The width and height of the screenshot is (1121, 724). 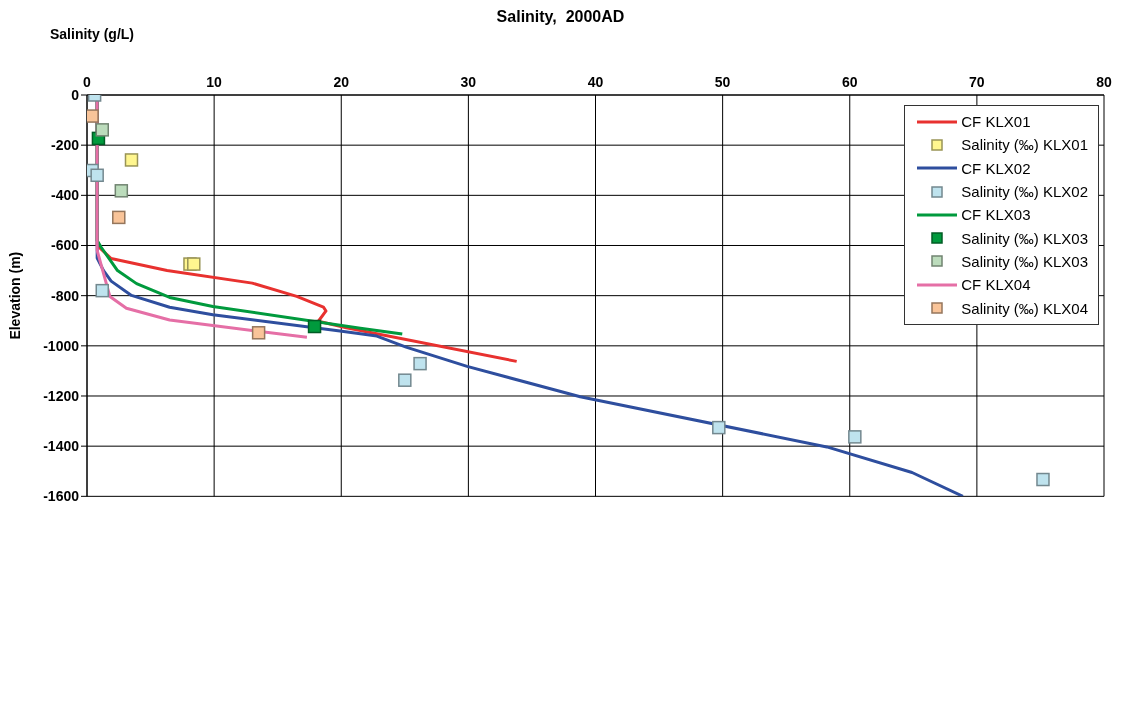 I want to click on legend-label: CF KLX02, so click(x=996, y=168).